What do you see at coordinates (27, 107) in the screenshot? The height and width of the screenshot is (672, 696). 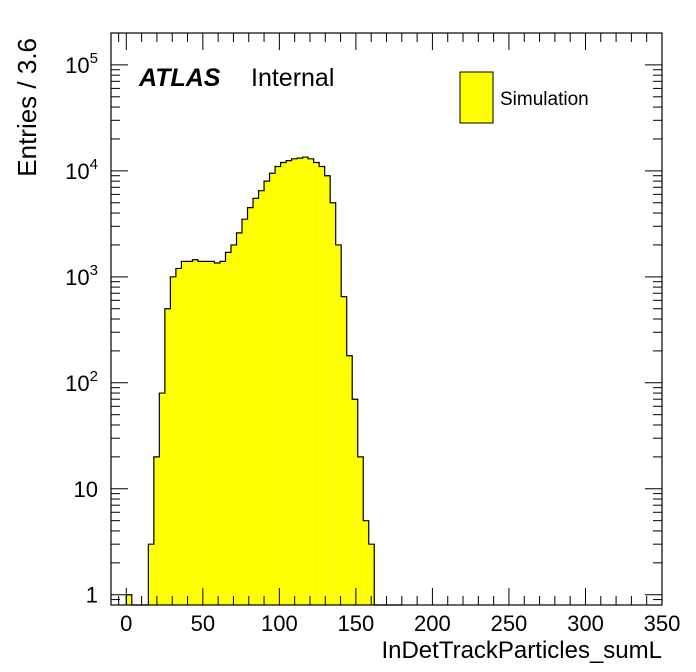 I see `y-axis-title: Entries / 3.6` at bounding box center [27, 107].